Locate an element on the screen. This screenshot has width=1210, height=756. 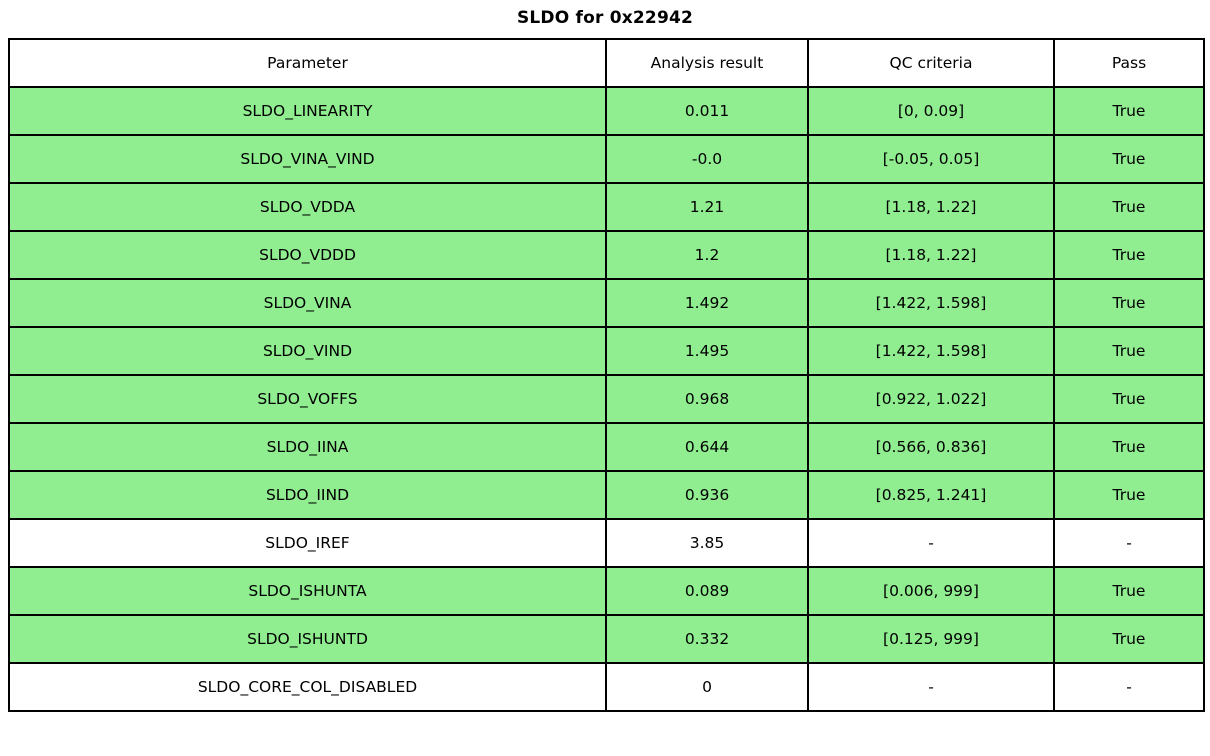
header-parameter: Parameter is located at coordinates (307, 63).